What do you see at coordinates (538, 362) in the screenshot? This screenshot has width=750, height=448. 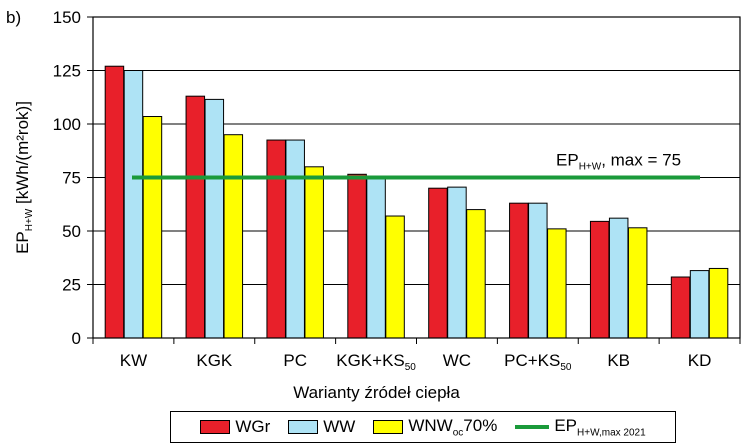 I see `x-tick-label-5: PC+KS50` at bounding box center [538, 362].